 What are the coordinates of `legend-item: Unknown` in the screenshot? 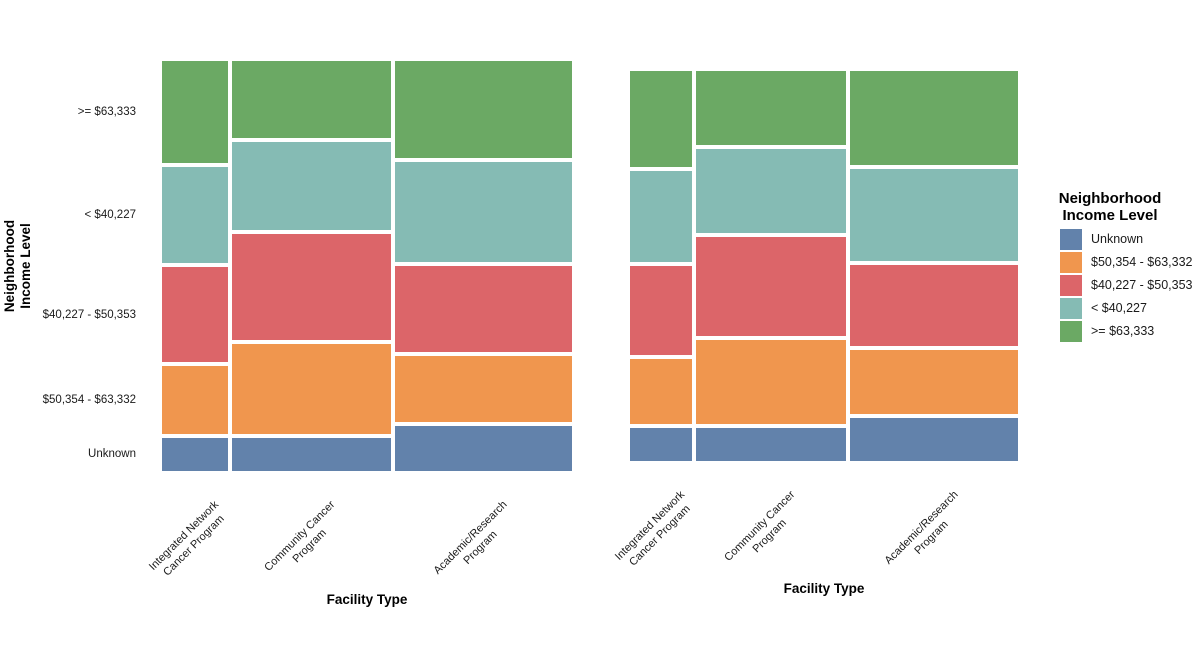 It's located at (1130, 239).